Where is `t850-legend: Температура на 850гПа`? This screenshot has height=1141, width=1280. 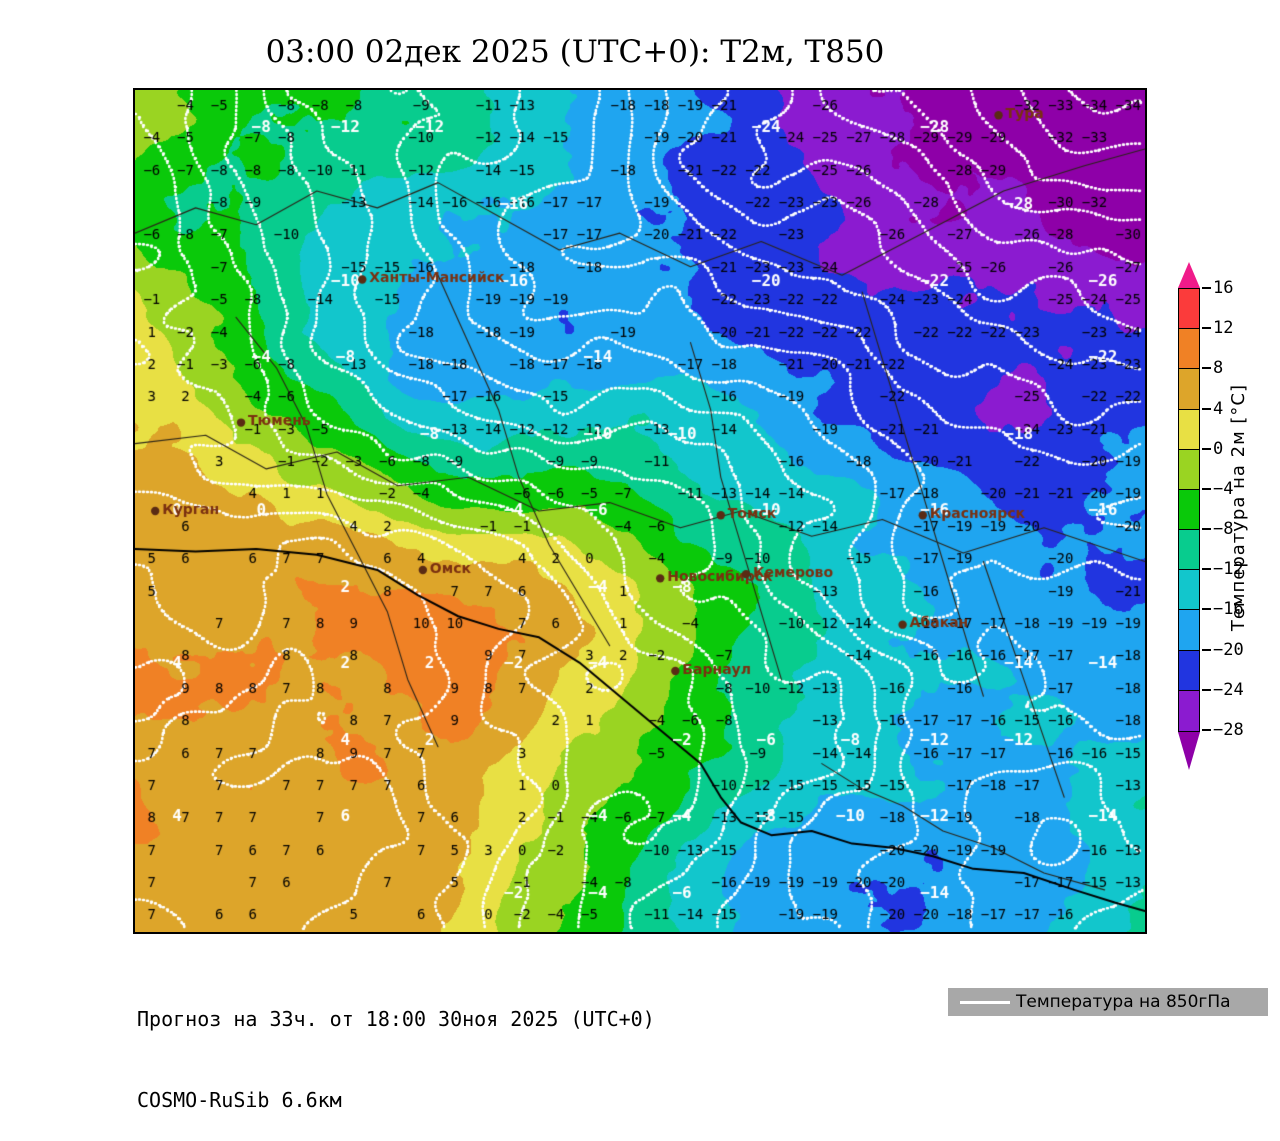
t850-legend: Температура на 850гПа is located at coordinates (1108, 1002).